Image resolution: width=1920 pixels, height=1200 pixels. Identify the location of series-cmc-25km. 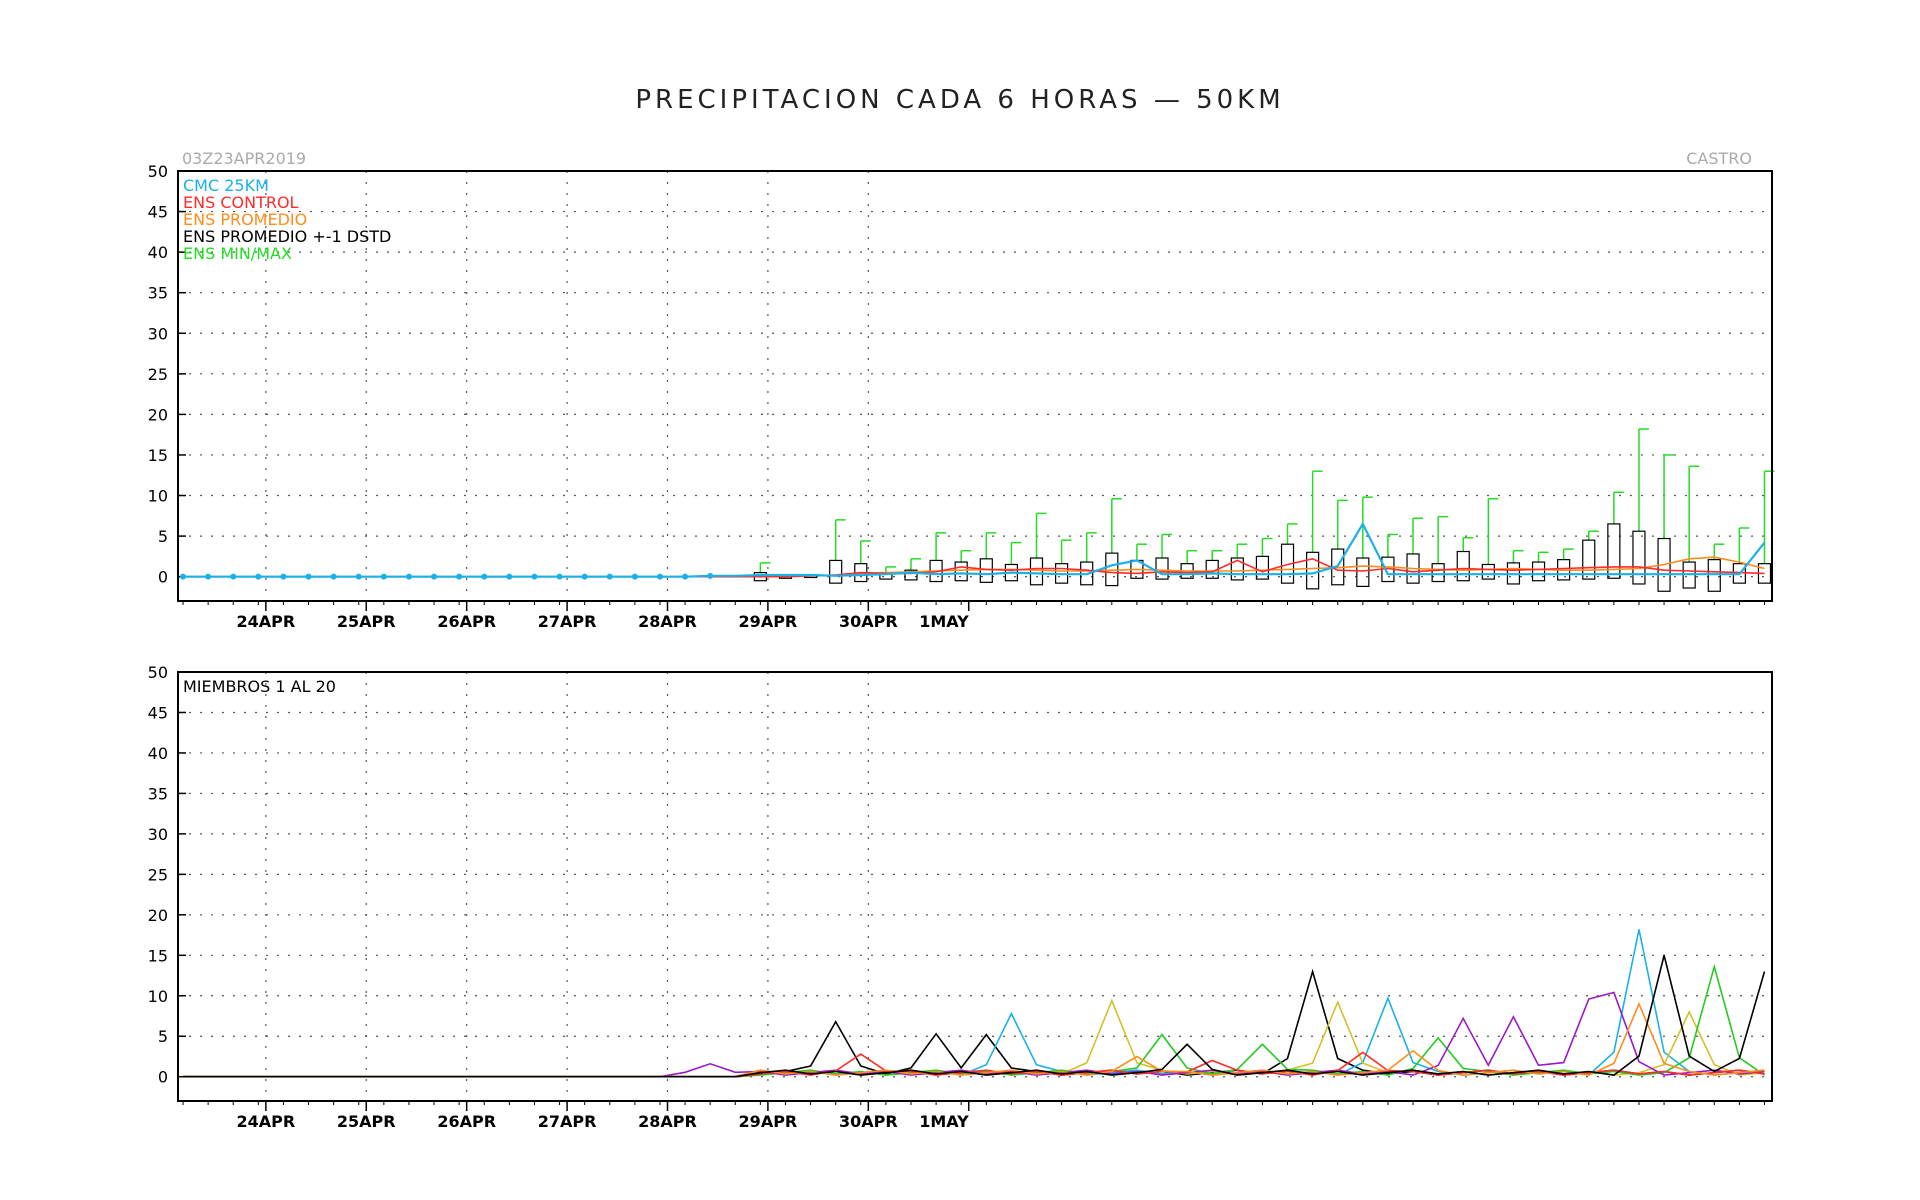
(974, 549).